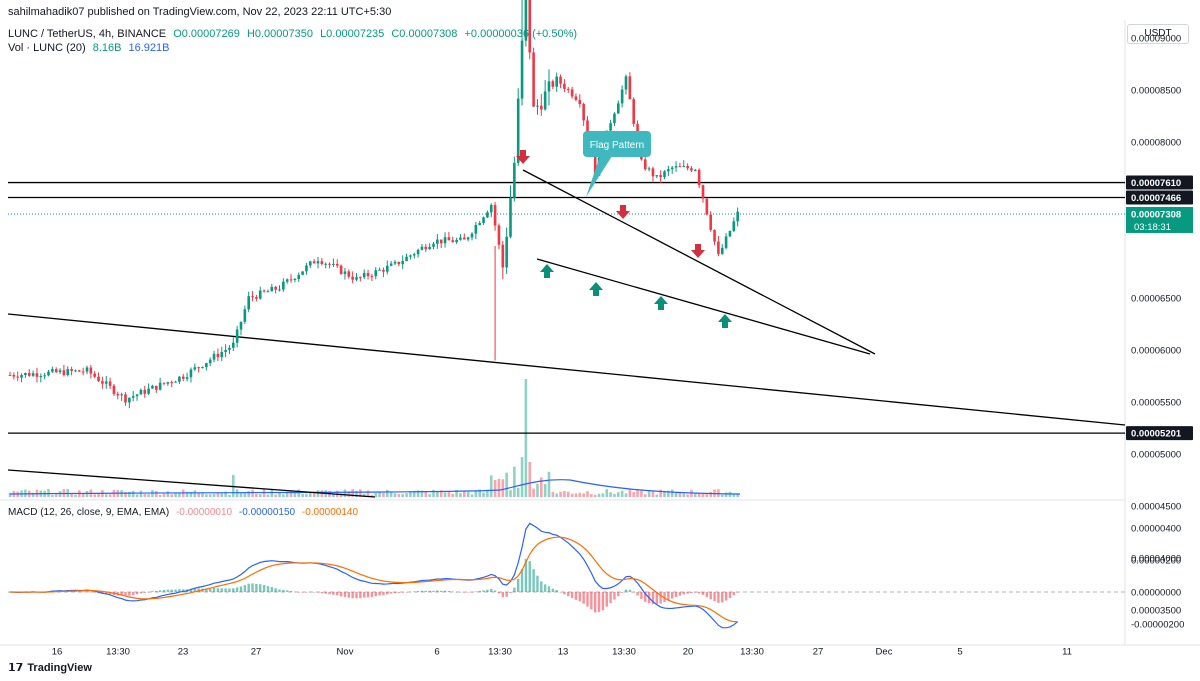  Describe the element at coordinates (47, 48) in the screenshot. I see `volume-label: Vol · LUNC (20)` at that location.